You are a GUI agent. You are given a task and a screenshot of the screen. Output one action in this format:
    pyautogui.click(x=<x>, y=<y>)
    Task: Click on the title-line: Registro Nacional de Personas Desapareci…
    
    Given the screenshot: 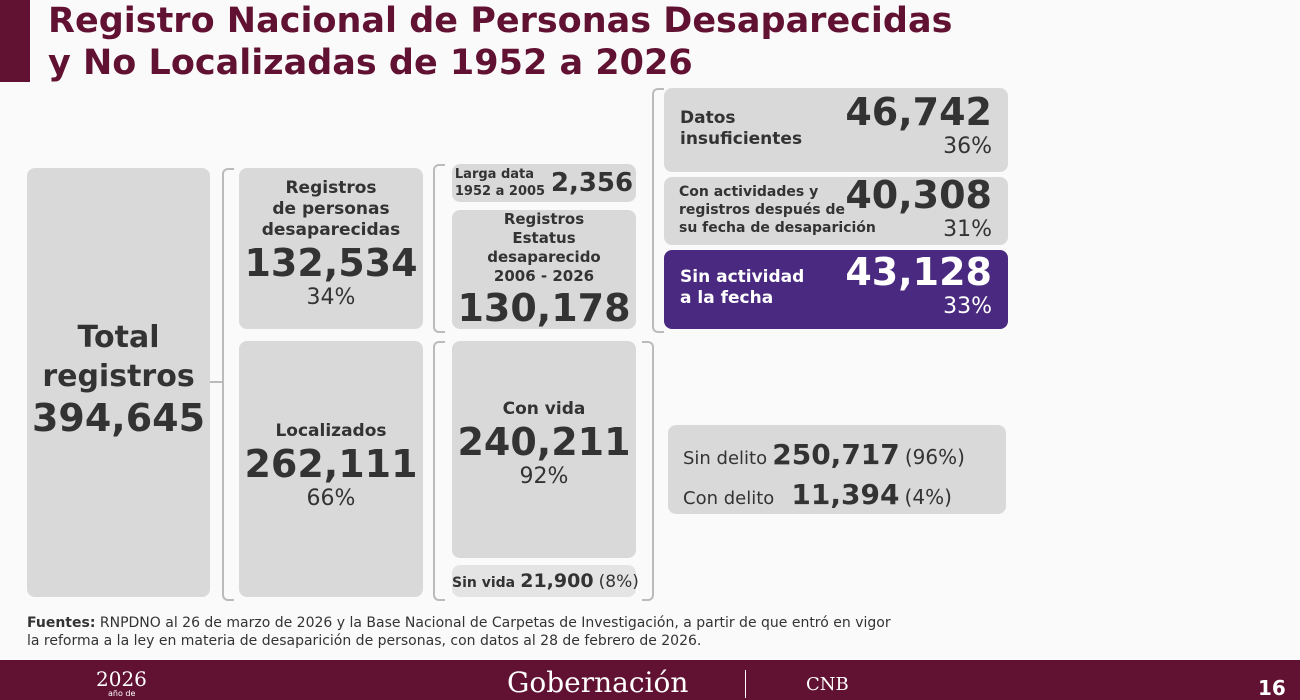 What is the action you would take?
    pyautogui.click(x=500, y=21)
    